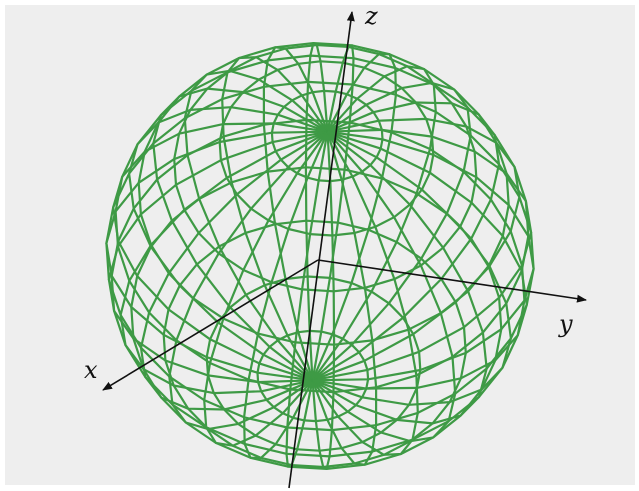  I want to click on x-axis-label: x, so click(91, 370).